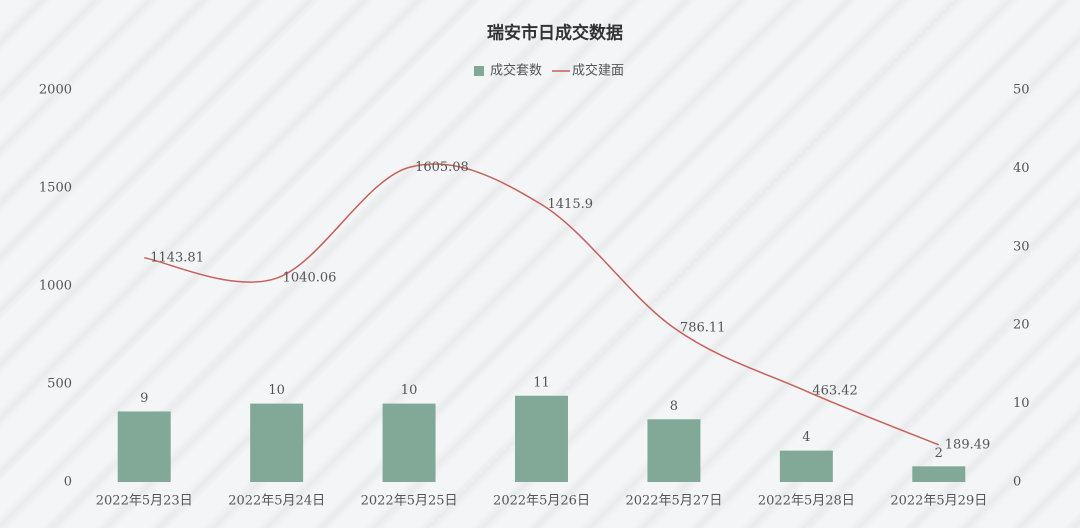  Describe the element at coordinates (1021, 403) in the screenshot. I see `y2-tick-label: 10` at that location.